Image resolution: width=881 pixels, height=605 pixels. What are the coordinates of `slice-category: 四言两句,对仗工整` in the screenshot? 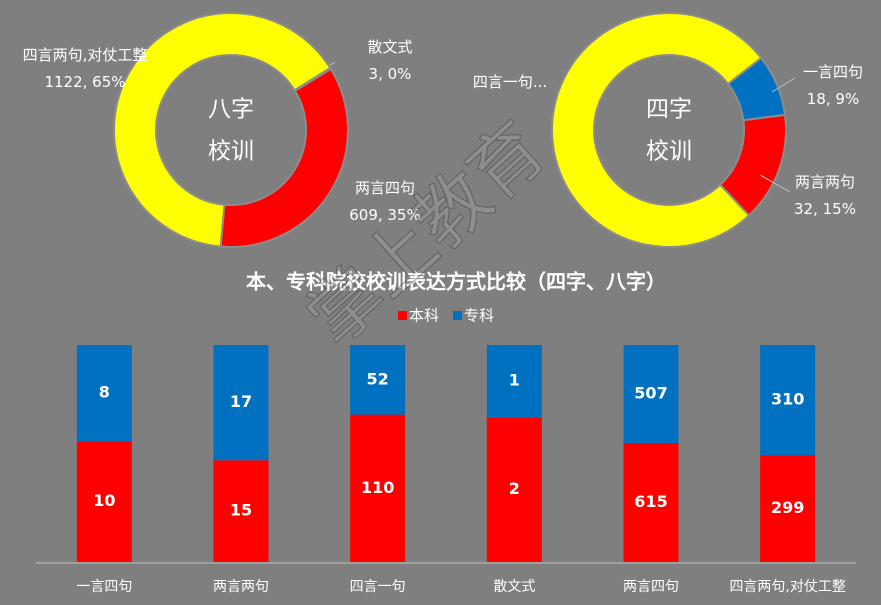 It's located at (85, 55).